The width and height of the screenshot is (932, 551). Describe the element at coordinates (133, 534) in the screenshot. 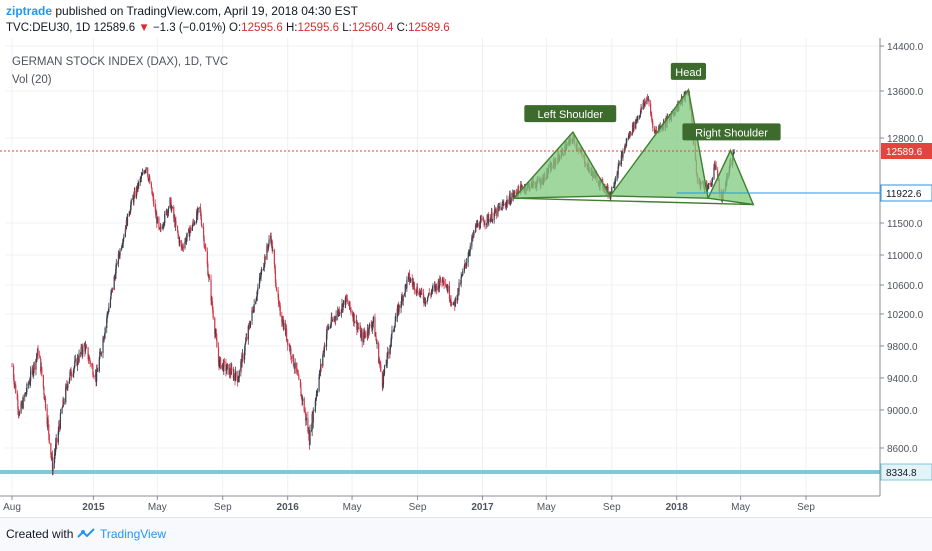

I see `tradingview-brand-link: TradingView` at that location.